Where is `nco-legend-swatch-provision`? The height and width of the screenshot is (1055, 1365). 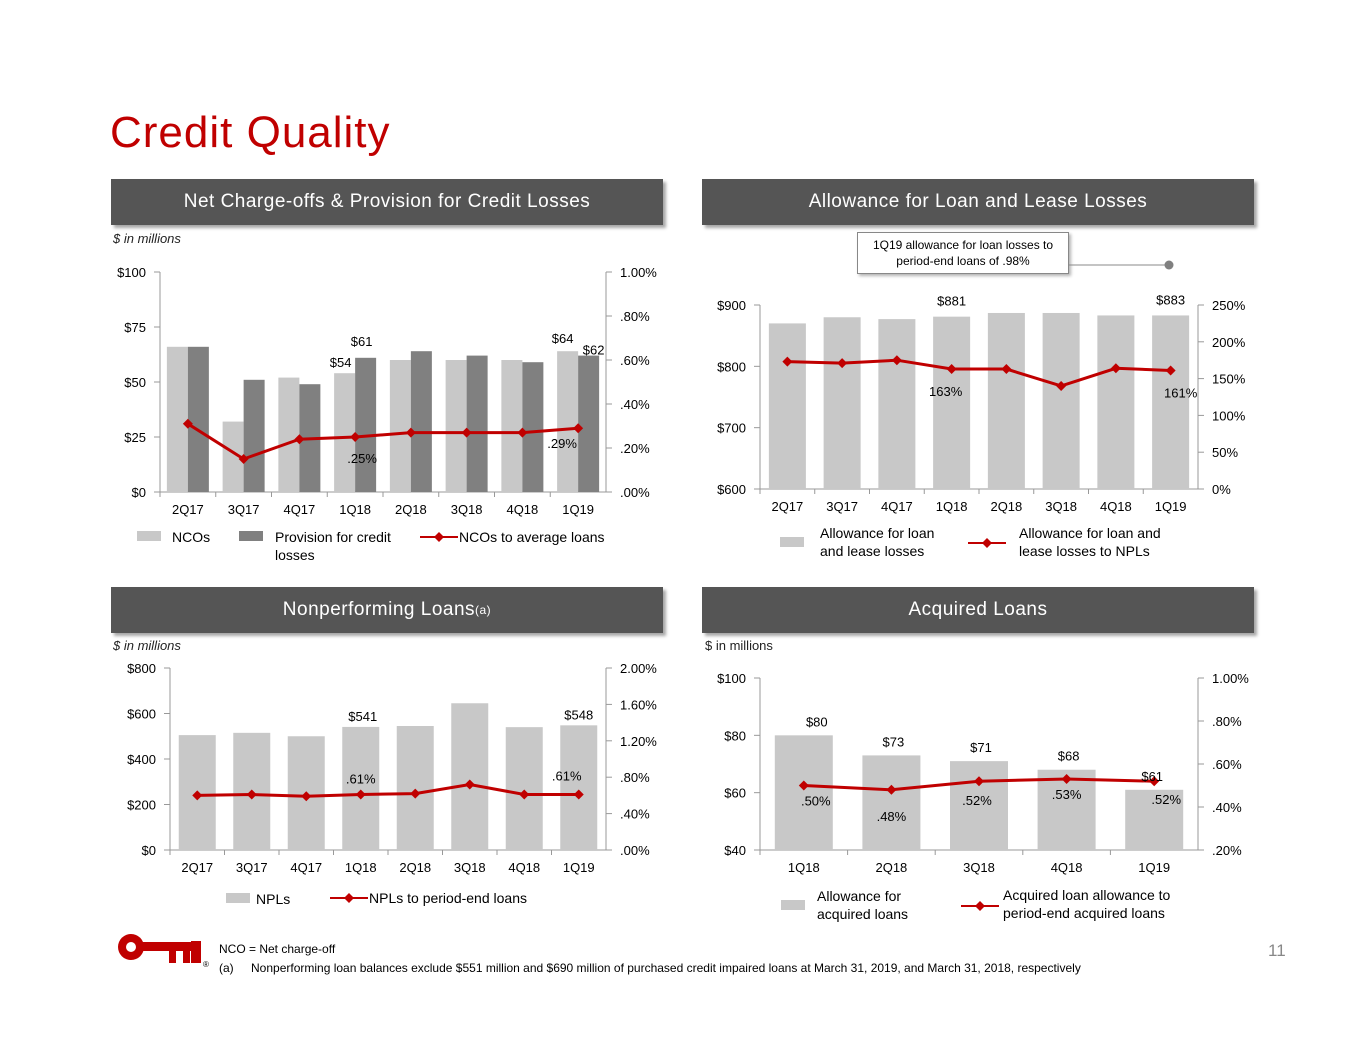 nco-legend-swatch-provision is located at coordinates (251, 536).